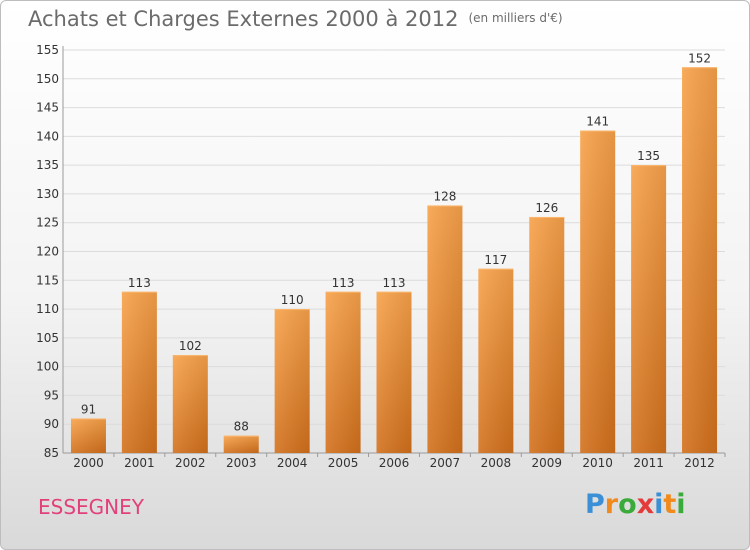 This screenshot has width=750, height=550. Describe the element at coordinates (47, 136) in the screenshot. I see `y-tick-label: 140` at that location.